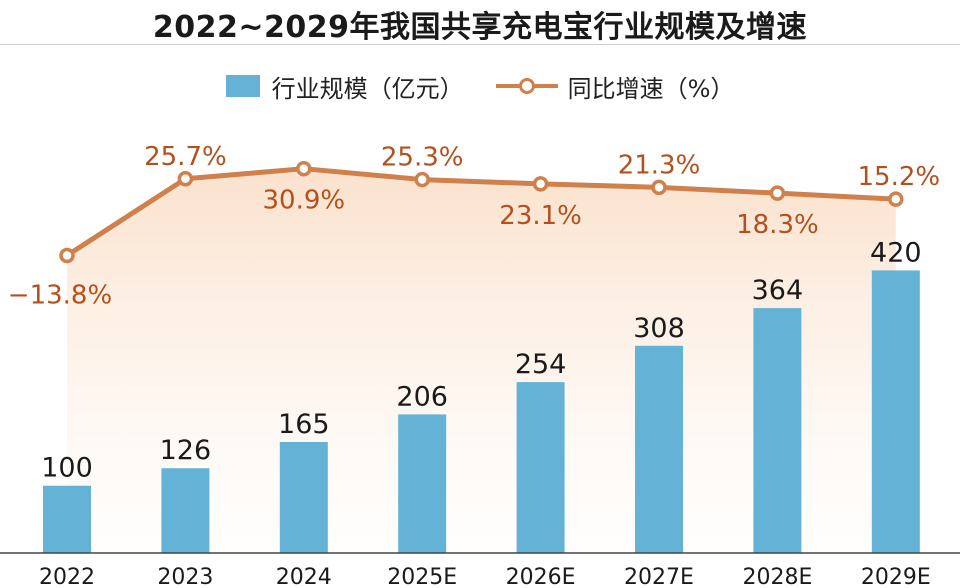 This screenshot has width=960, height=588. I want to click on legend-item-line: 同比增速（%）, so click(615, 86).